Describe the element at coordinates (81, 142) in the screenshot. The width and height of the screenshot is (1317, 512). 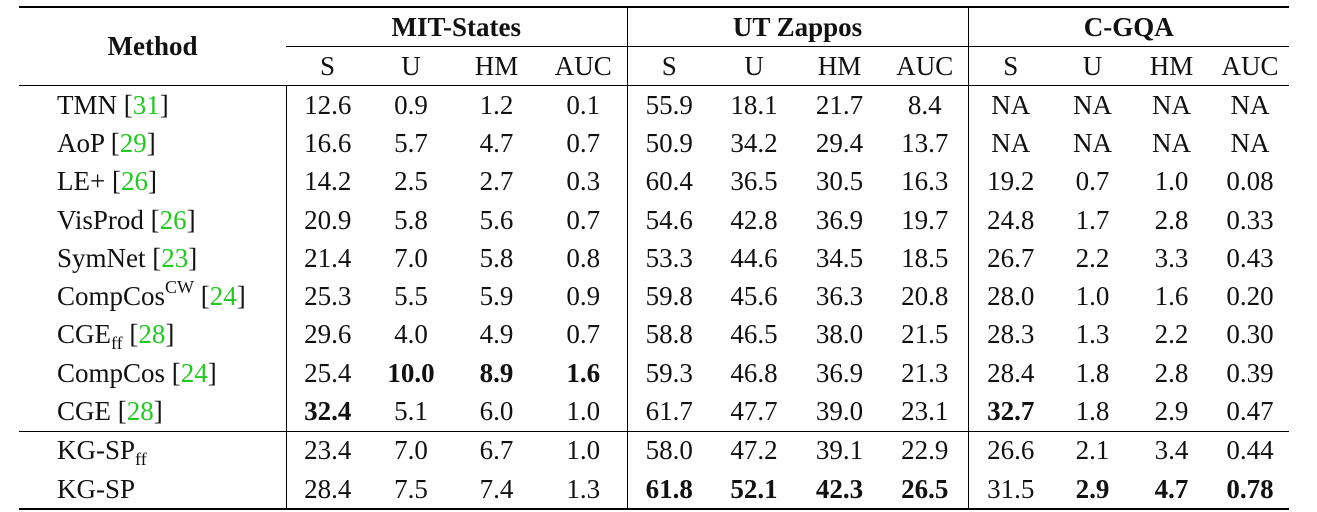
I see `method-name: AoP` at that location.